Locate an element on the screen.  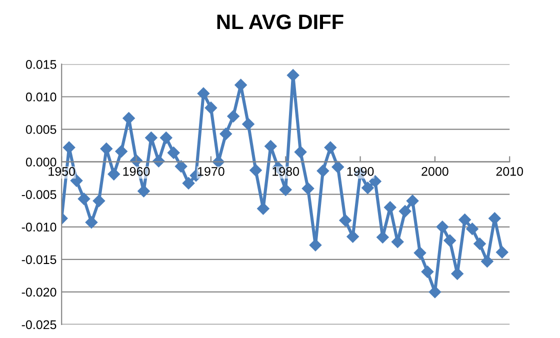
chart-title: NL AVG DIFF is located at coordinates (280, 22).